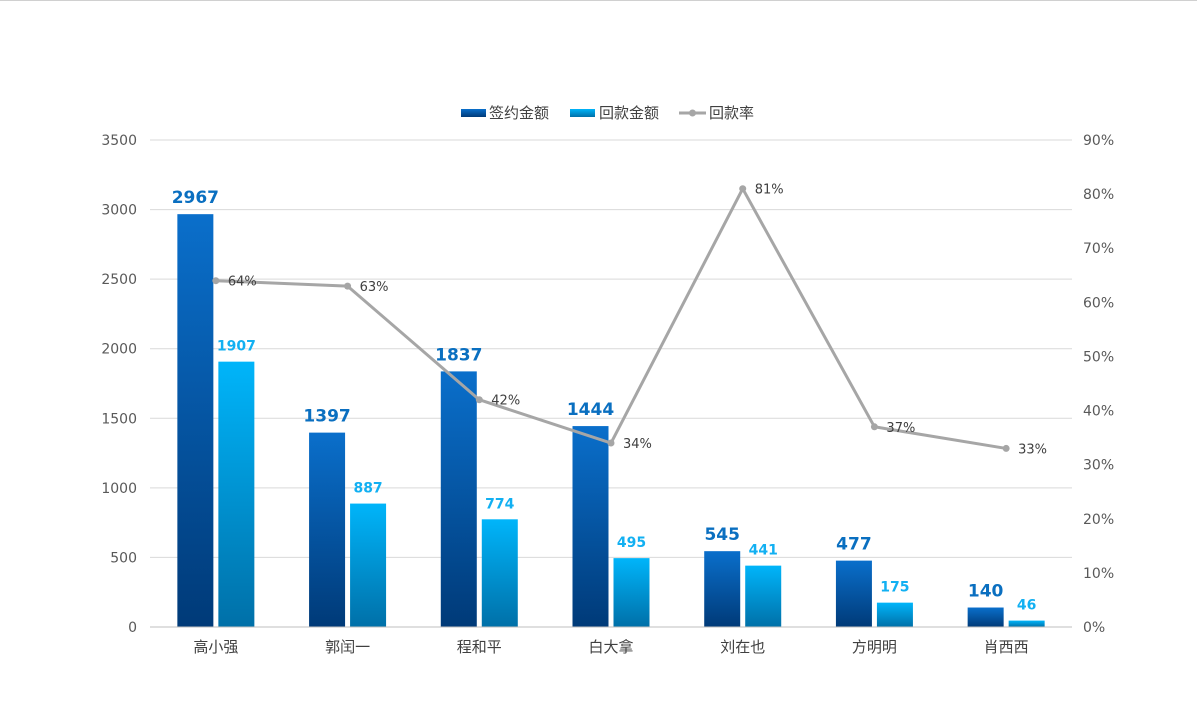 The image size is (1197, 701). What do you see at coordinates (1098, 412) in the screenshot?
I see `y-right-tick-label: 40%` at bounding box center [1098, 412].